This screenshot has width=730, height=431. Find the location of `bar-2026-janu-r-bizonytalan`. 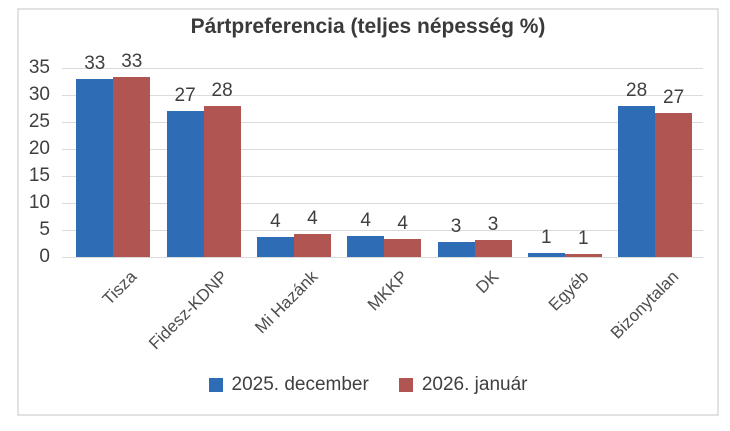

bar-2026-janu-r-bizonytalan is located at coordinates (674, 184).